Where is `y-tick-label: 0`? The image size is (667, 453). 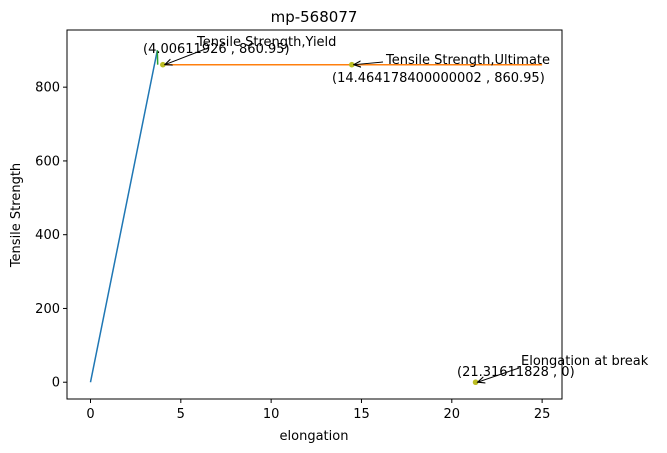 y-tick-label: 0 is located at coordinates (56, 383).